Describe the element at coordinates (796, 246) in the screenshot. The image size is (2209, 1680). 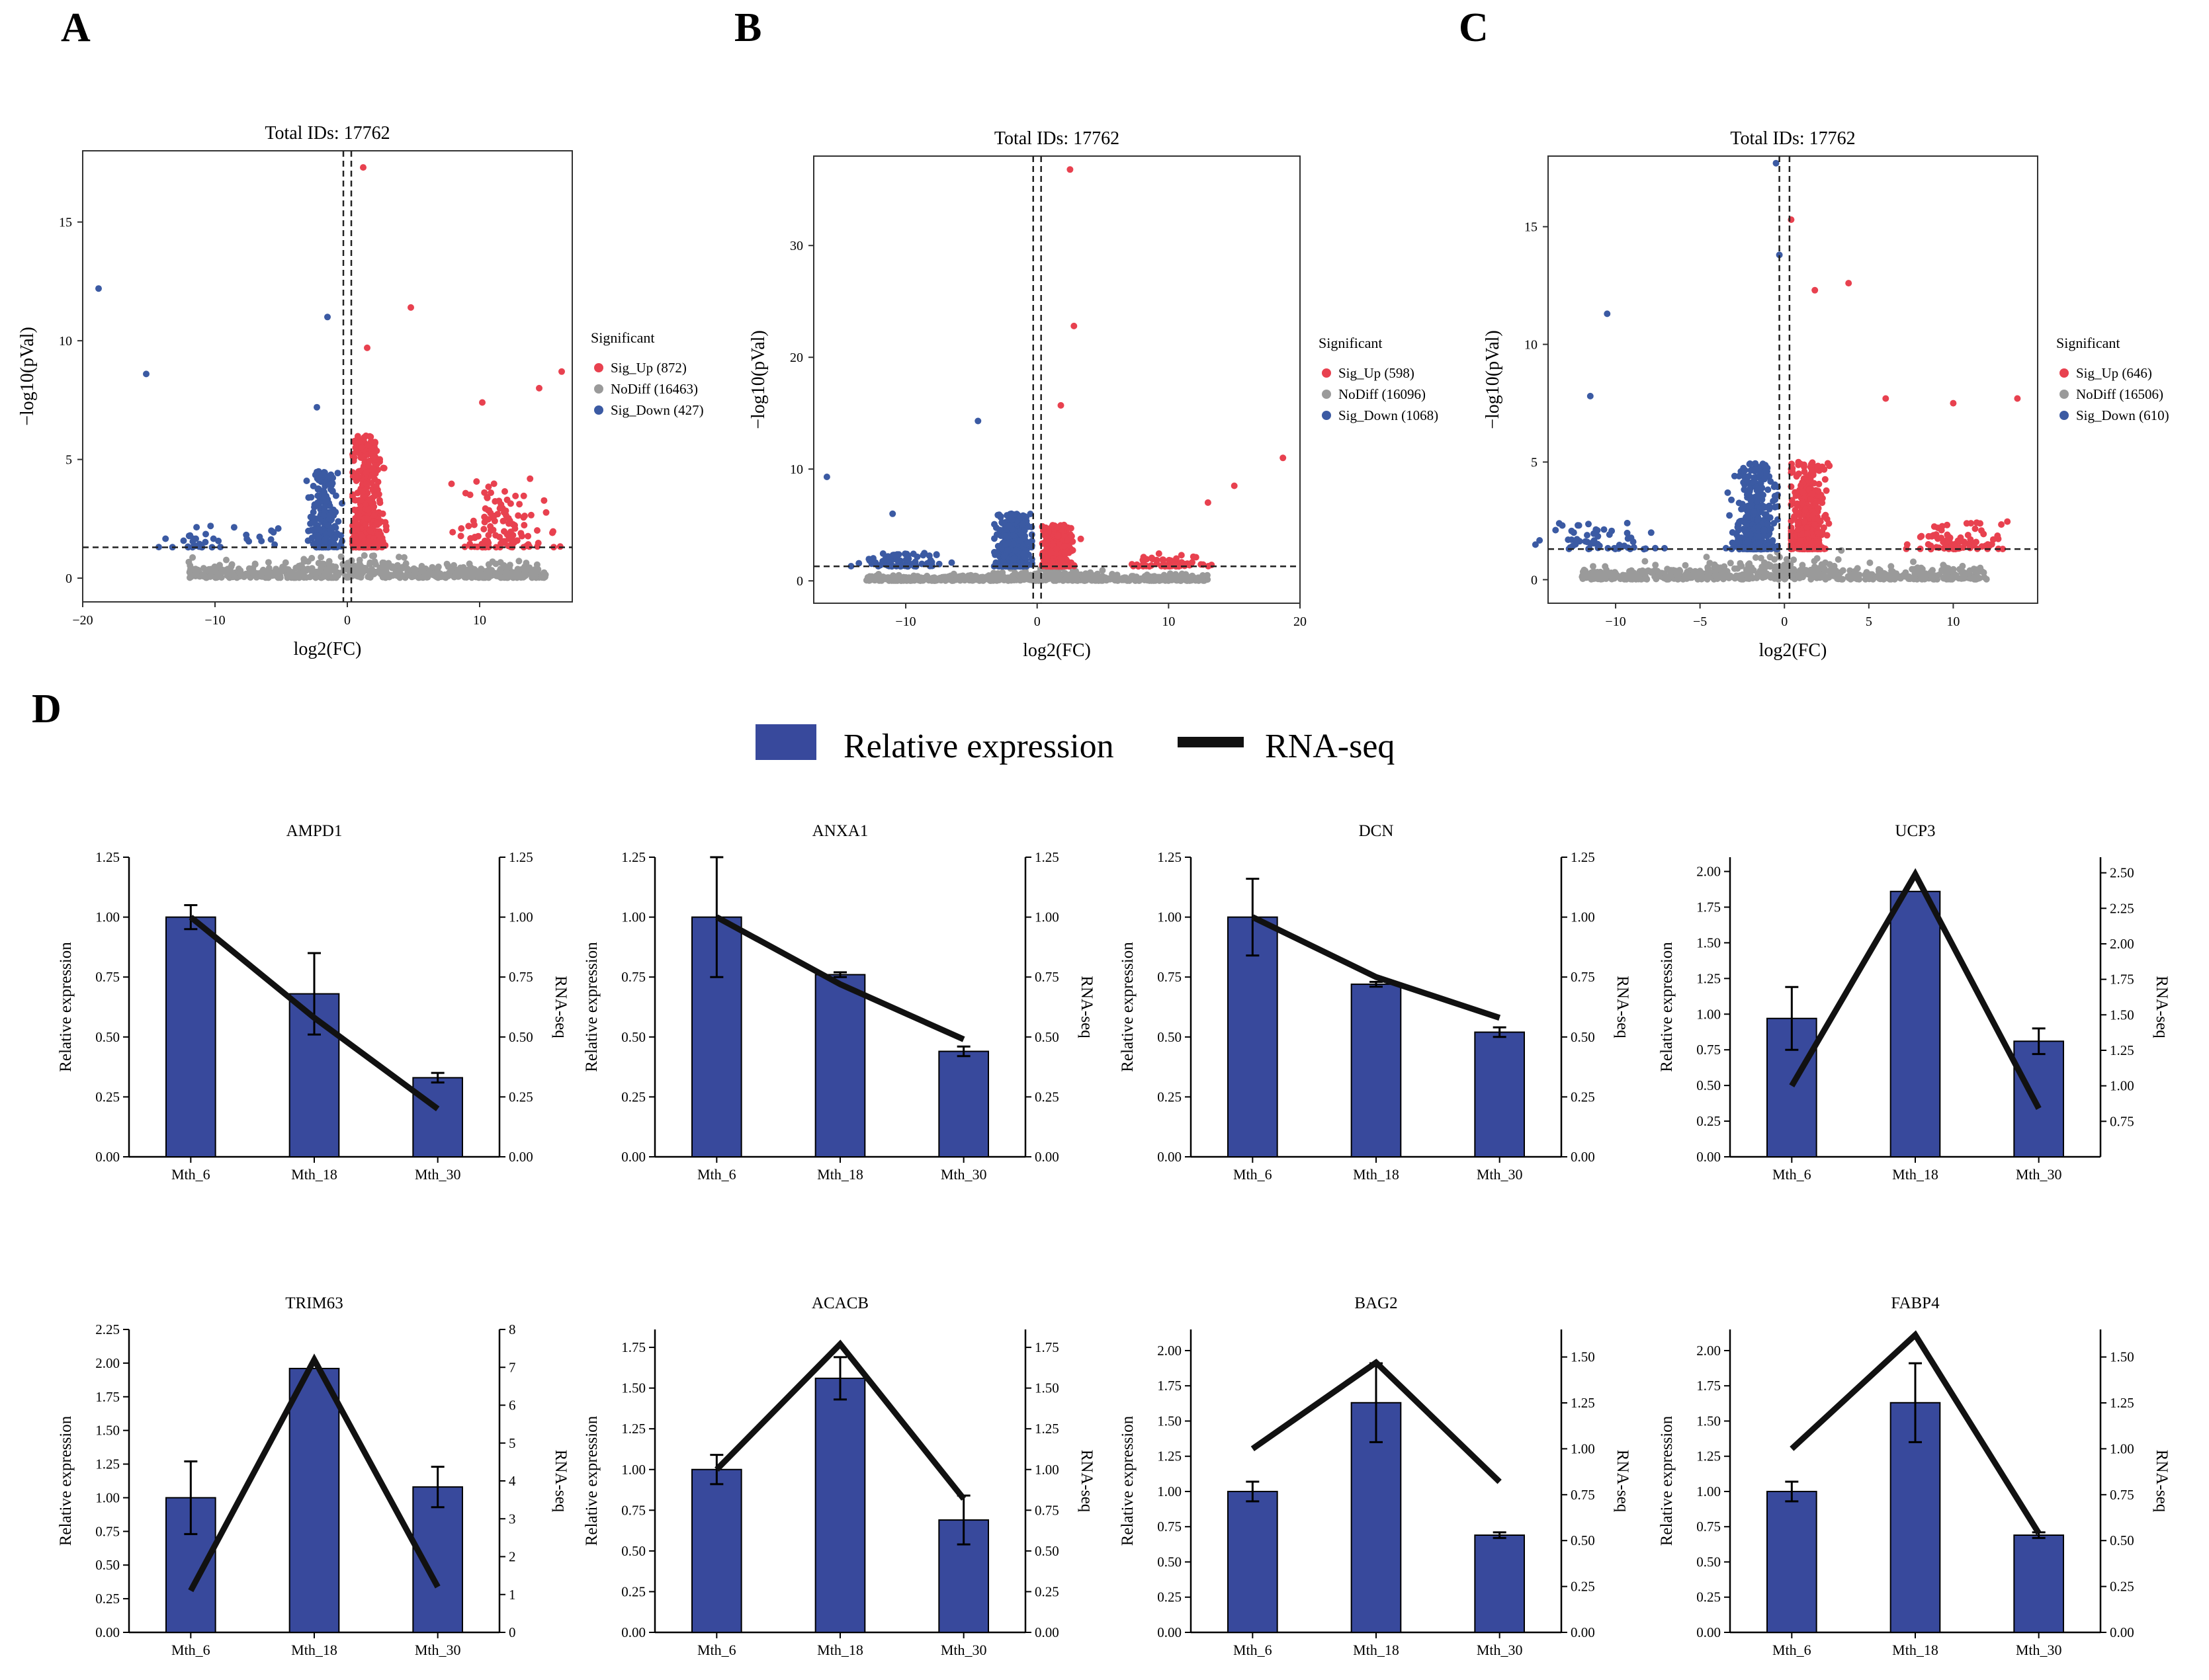
I see `y-tick-label: 30` at that location.